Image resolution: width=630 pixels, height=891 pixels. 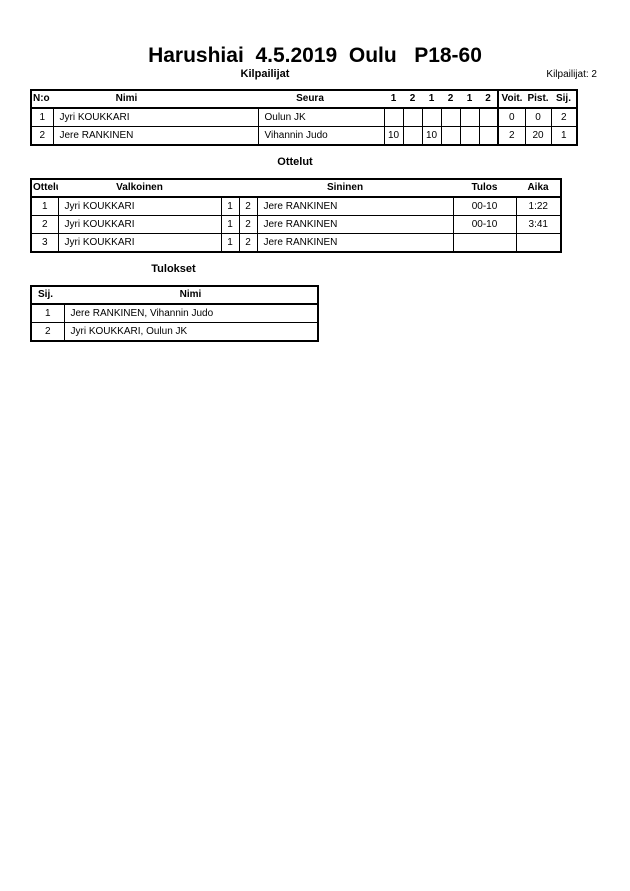 I want to click on competitor-club: Vihannin Judo, so click(x=321, y=136).